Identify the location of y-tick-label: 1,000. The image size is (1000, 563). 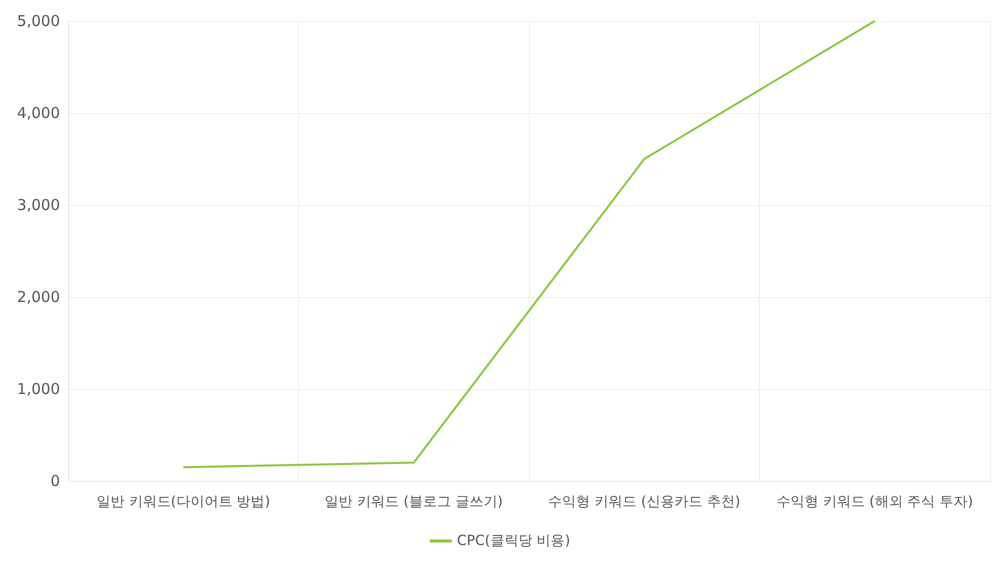
(38, 389).